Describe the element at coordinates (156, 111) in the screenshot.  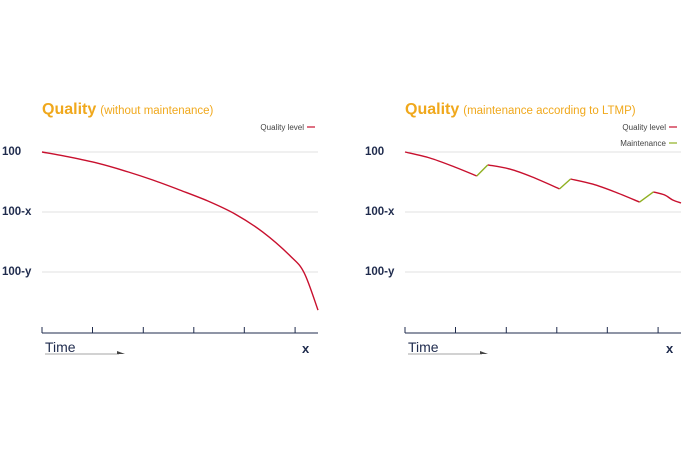
I see `chart-subtitle: (without maintenance)` at that location.